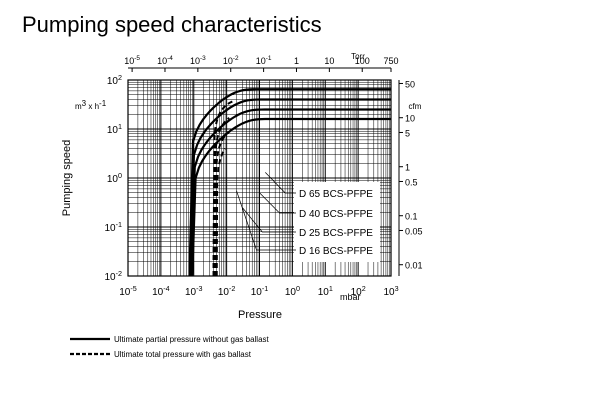 This screenshot has width=600, height=400. I want to click on chart-title: Pumping speed characteristics, so click(172, 24).